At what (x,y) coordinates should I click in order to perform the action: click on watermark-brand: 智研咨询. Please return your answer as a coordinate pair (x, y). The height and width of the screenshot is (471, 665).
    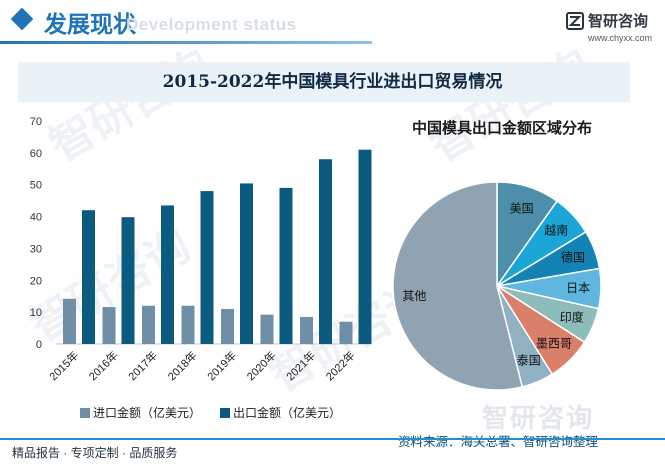
    Looking at the image, I should click on (538, 418).